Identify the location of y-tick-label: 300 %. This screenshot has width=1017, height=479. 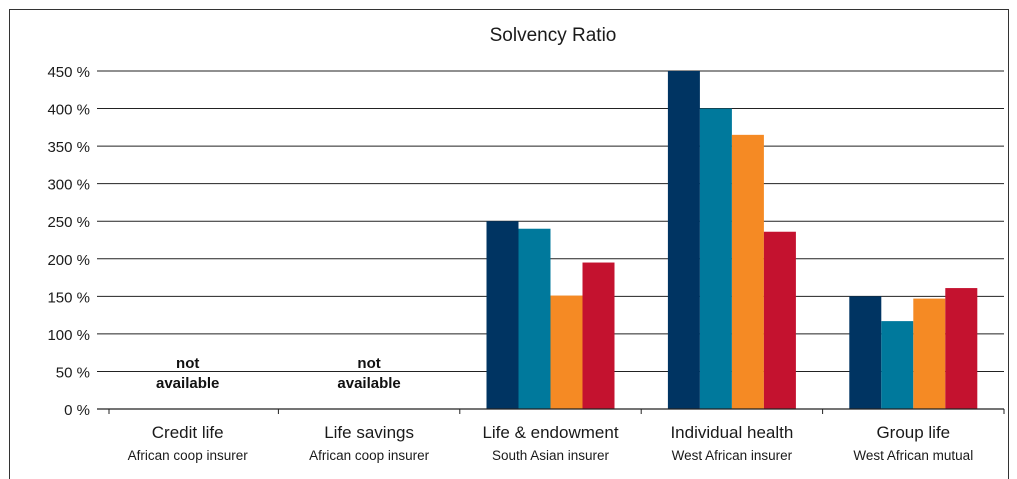
(68, 185).